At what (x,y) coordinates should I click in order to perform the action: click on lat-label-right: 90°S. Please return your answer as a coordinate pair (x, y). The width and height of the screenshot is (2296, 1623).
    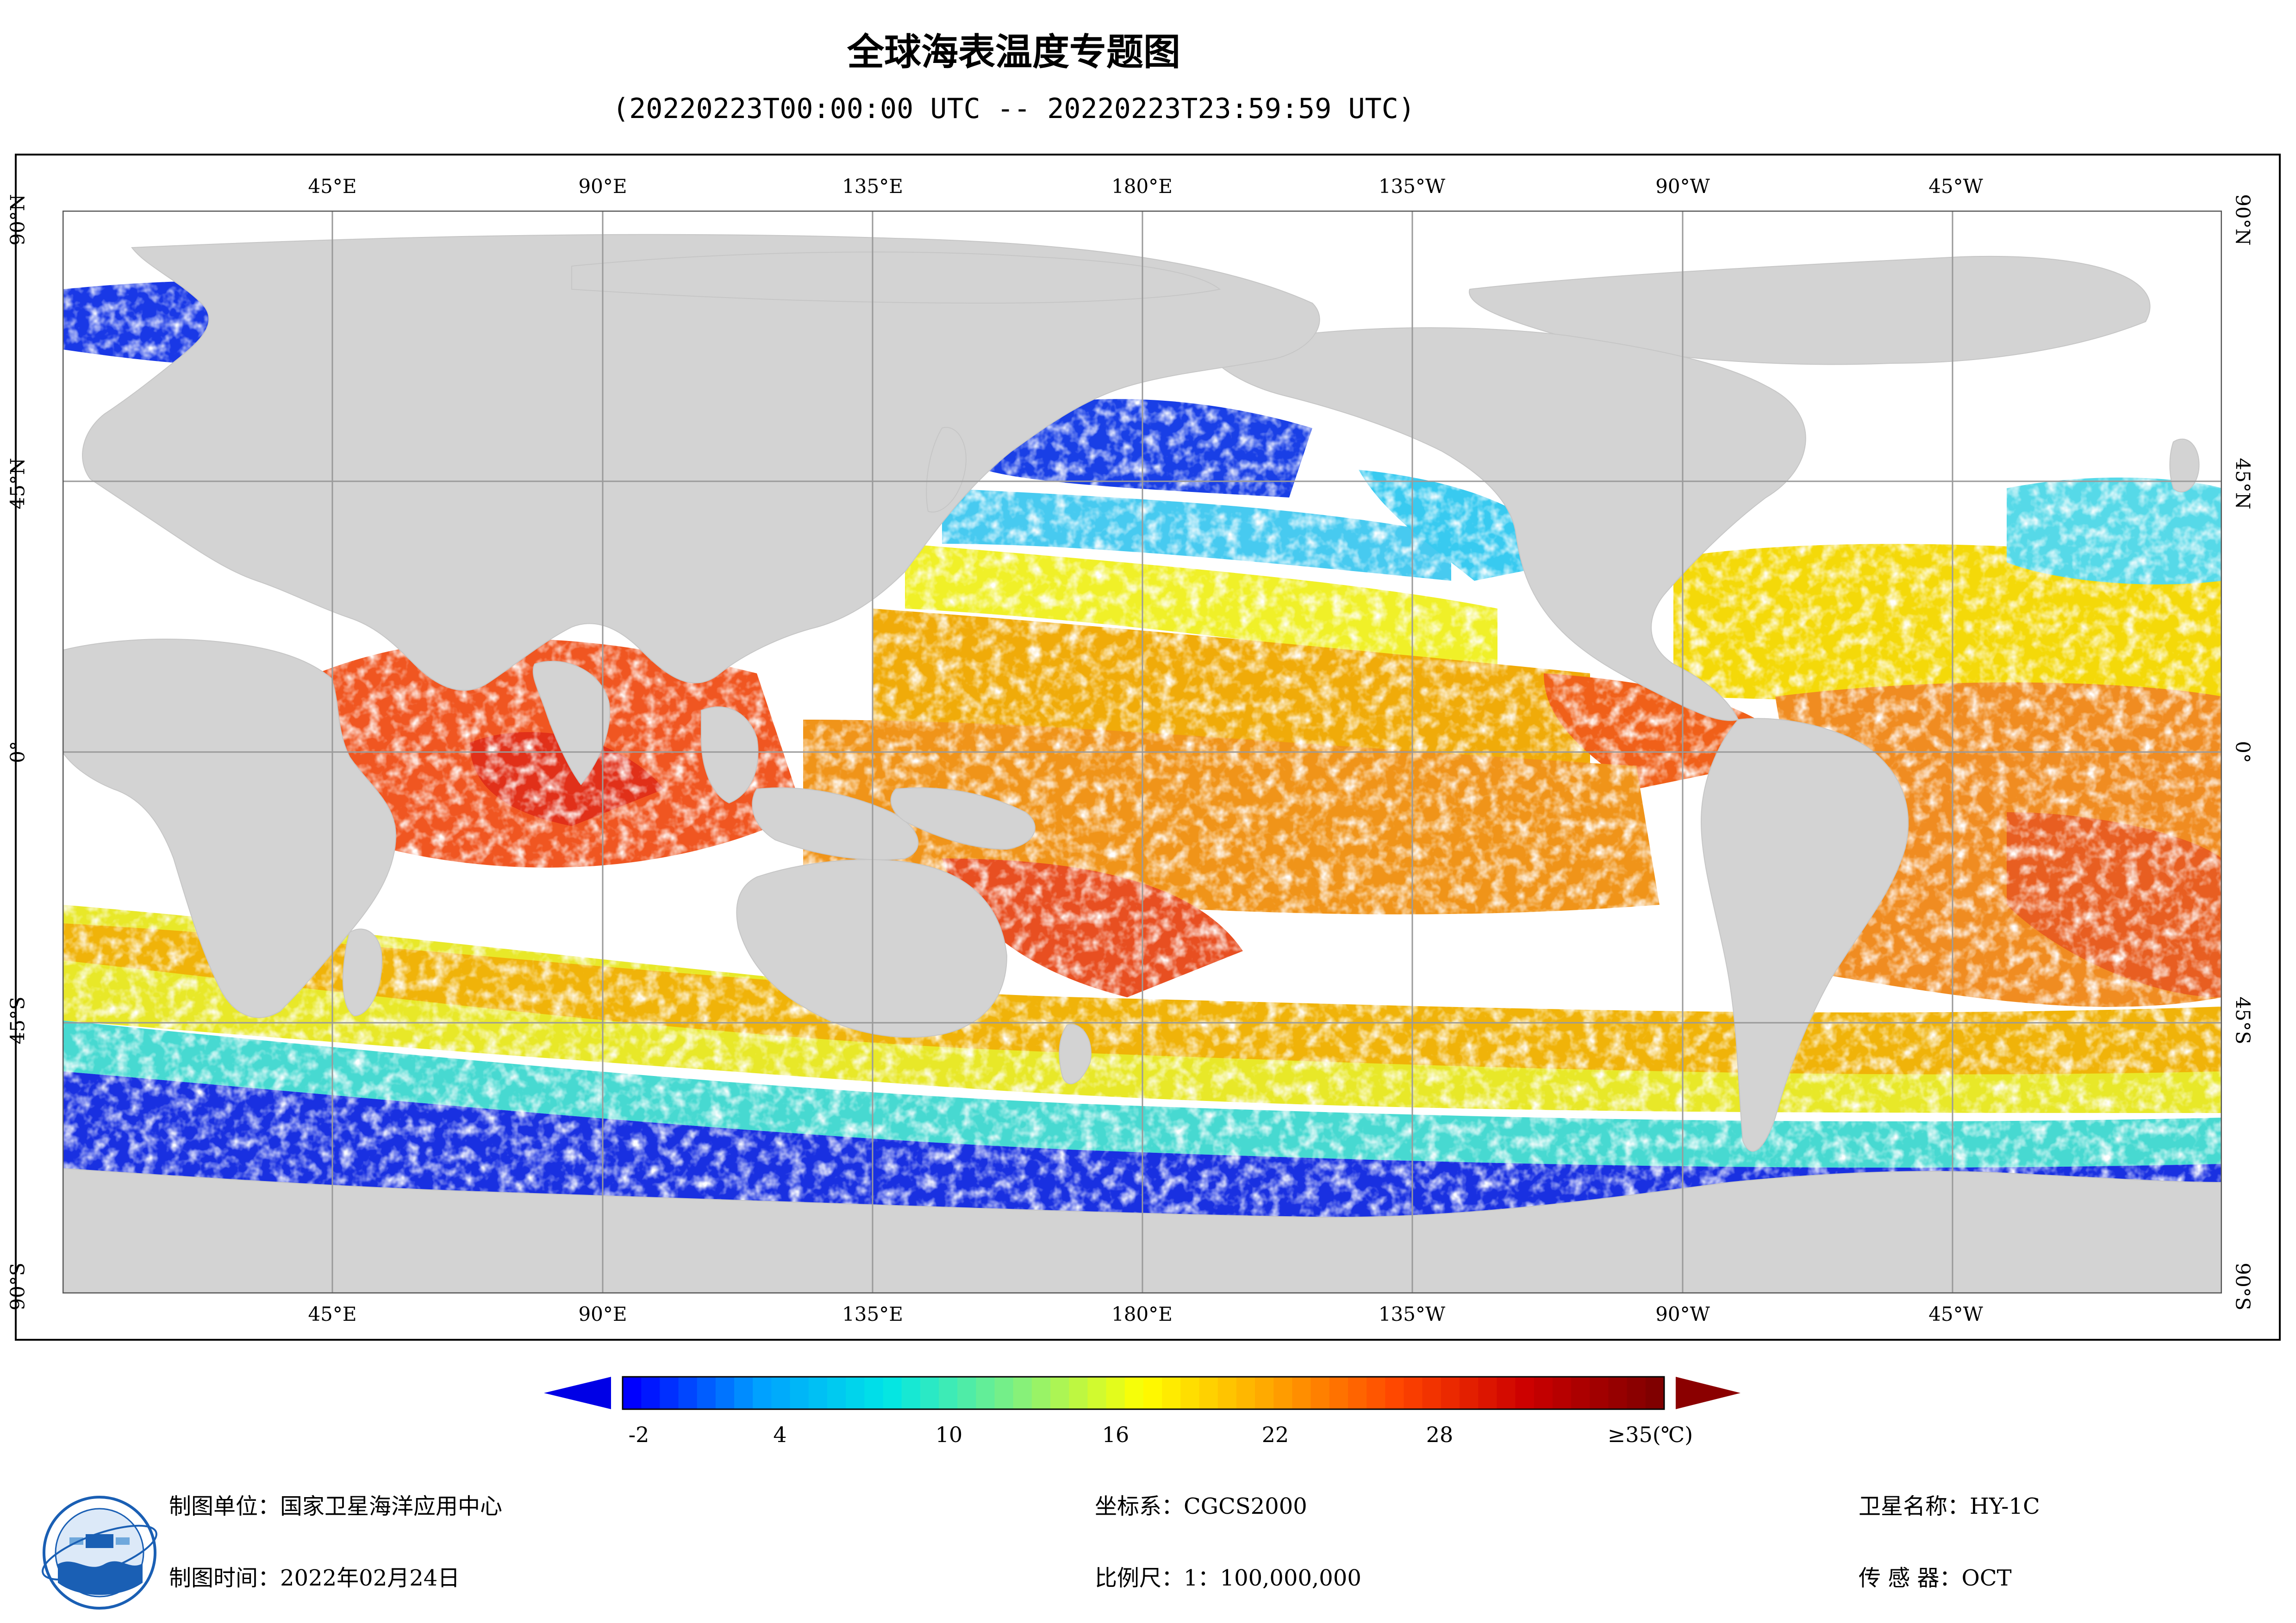
    Looking at the image, I should click on (2242, 1286).